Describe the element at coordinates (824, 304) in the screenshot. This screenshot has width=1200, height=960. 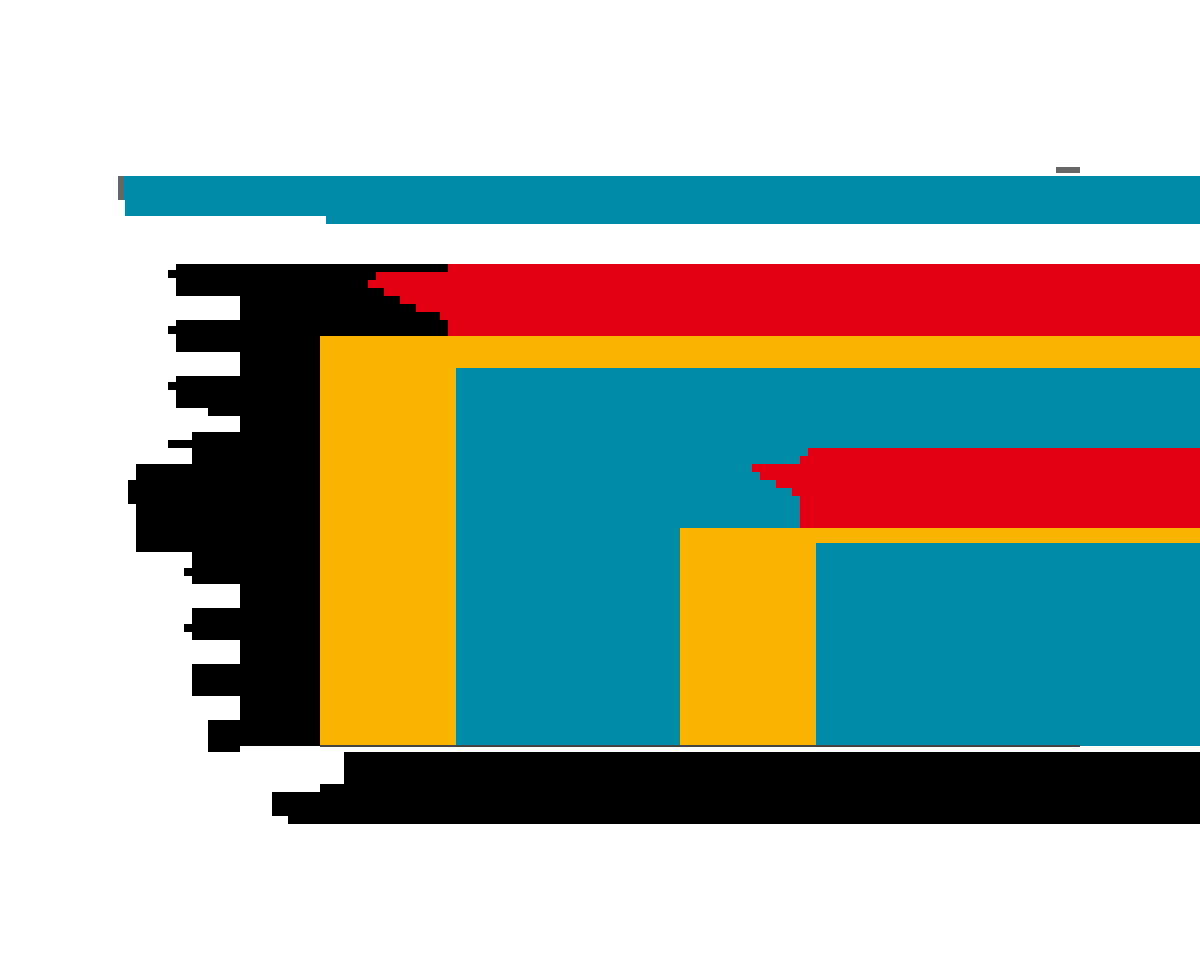
I see `arrow-upper` at that location.